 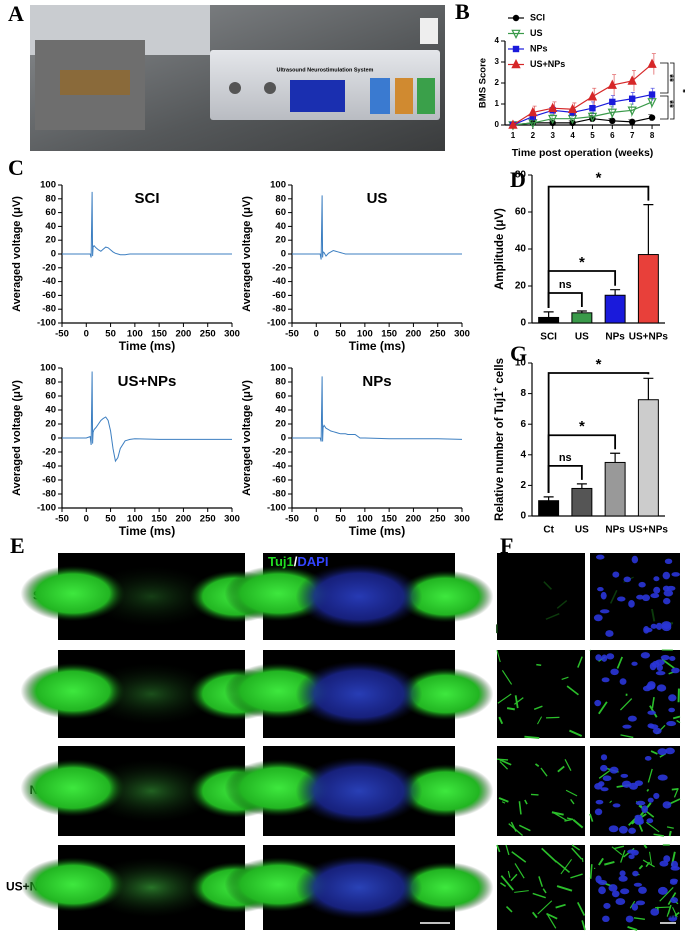 What do you see at coordinates (404, 96) in the screenshot?
I see `device-buttons` at bounding box center [404, 96].